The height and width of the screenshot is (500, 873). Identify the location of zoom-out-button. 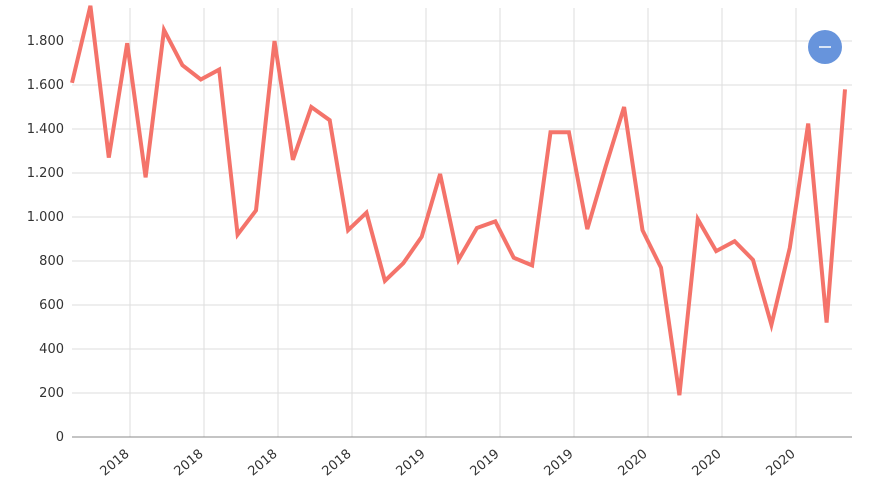
(825, 47).